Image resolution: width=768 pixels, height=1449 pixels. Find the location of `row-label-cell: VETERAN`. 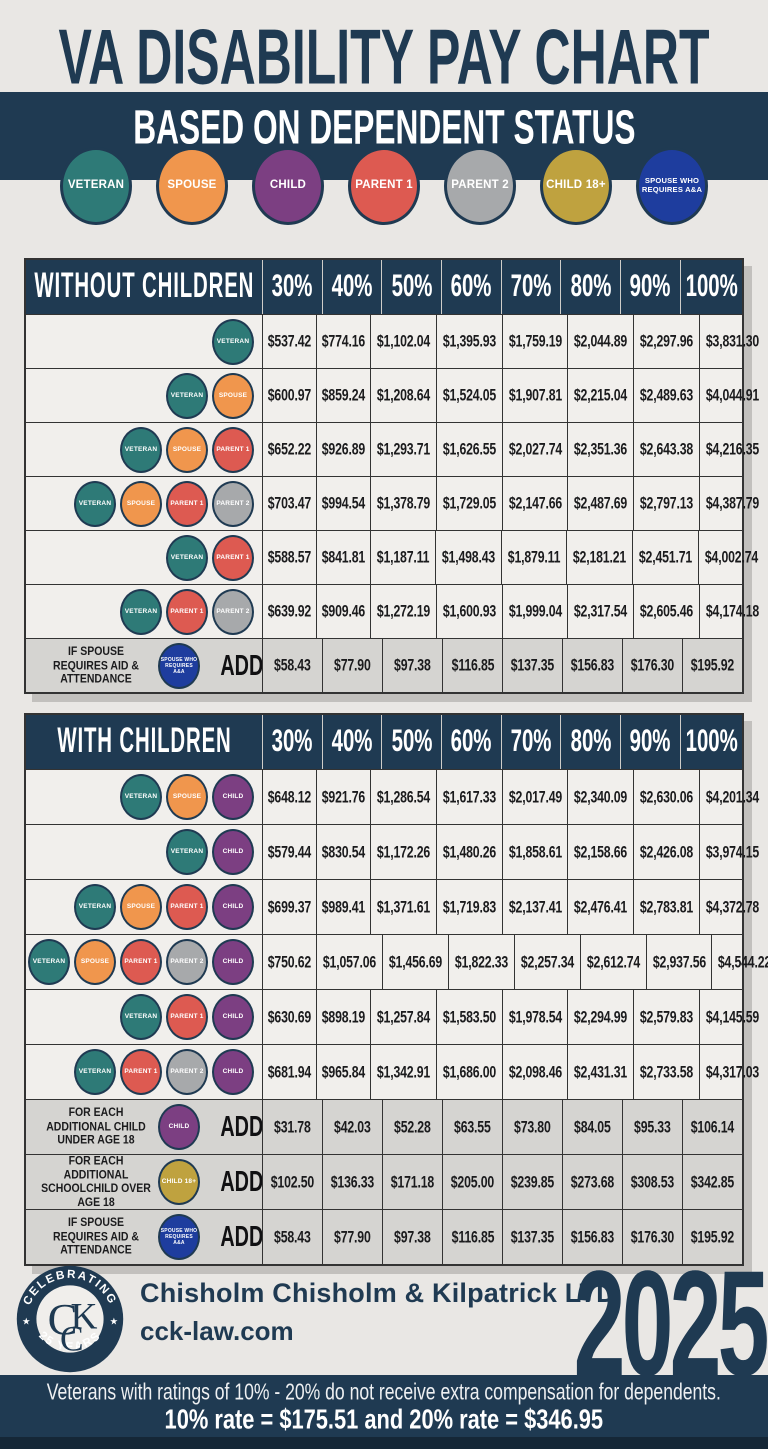

row-label-cell: VETERAN is located at coordinates (144, 341).